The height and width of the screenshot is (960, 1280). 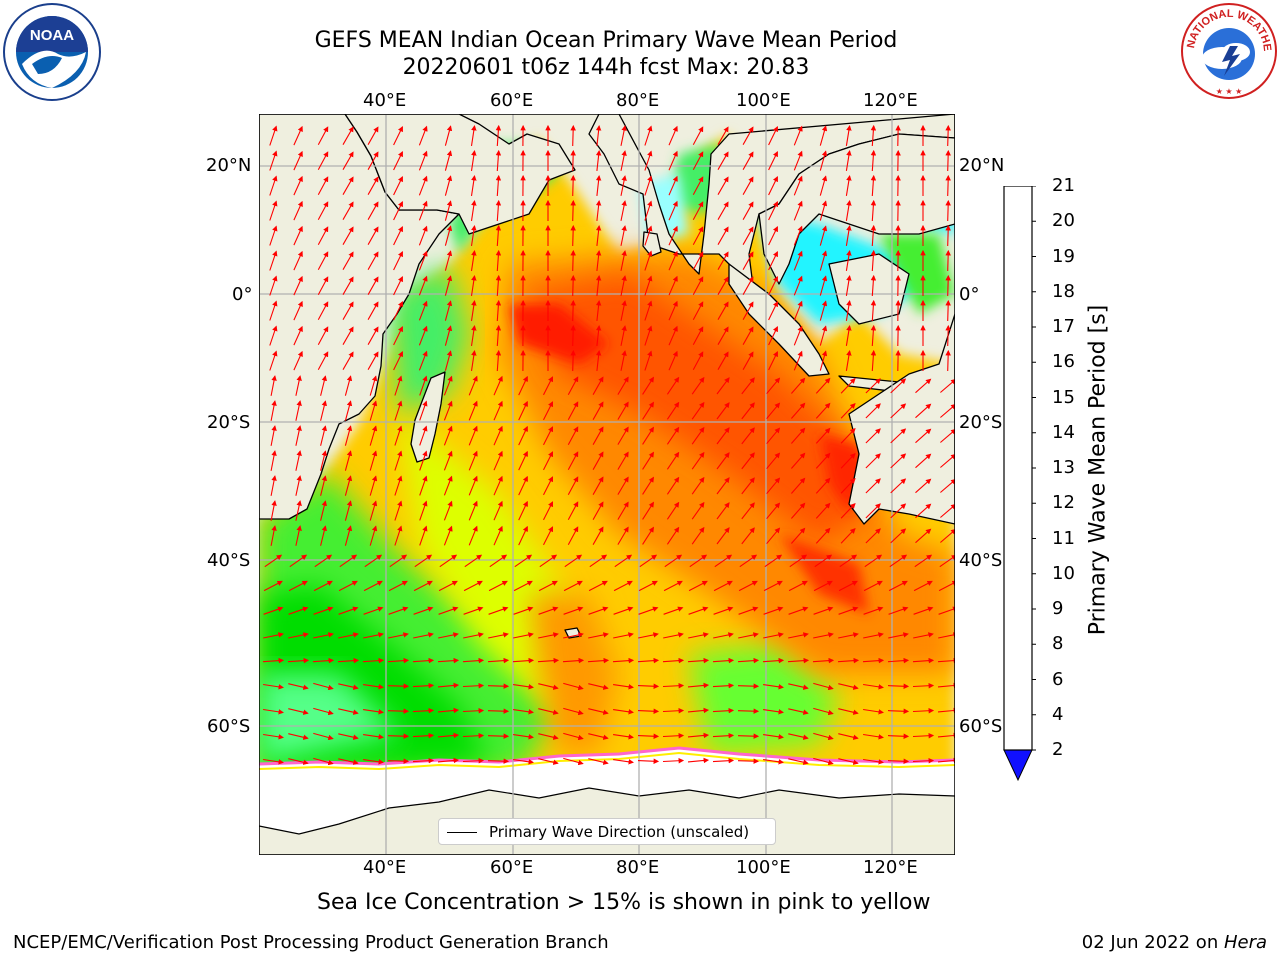 What do you see at coordinates (462, 832) in the screenshot?
I see `legend-line-icon` at bounding box center [462, 832].